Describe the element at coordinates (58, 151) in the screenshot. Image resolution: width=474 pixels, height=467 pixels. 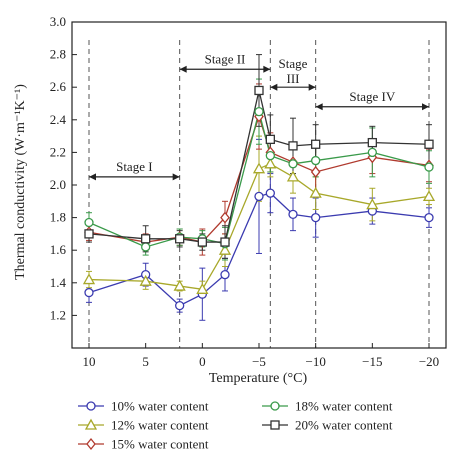
I see `y-tick-label: 2.2` at that location.